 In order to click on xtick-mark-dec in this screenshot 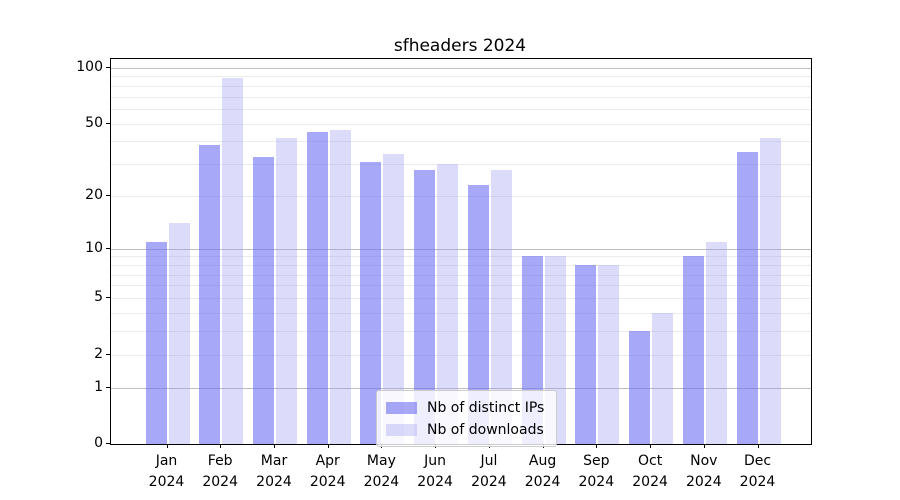, I will do `click(758, 446)`.